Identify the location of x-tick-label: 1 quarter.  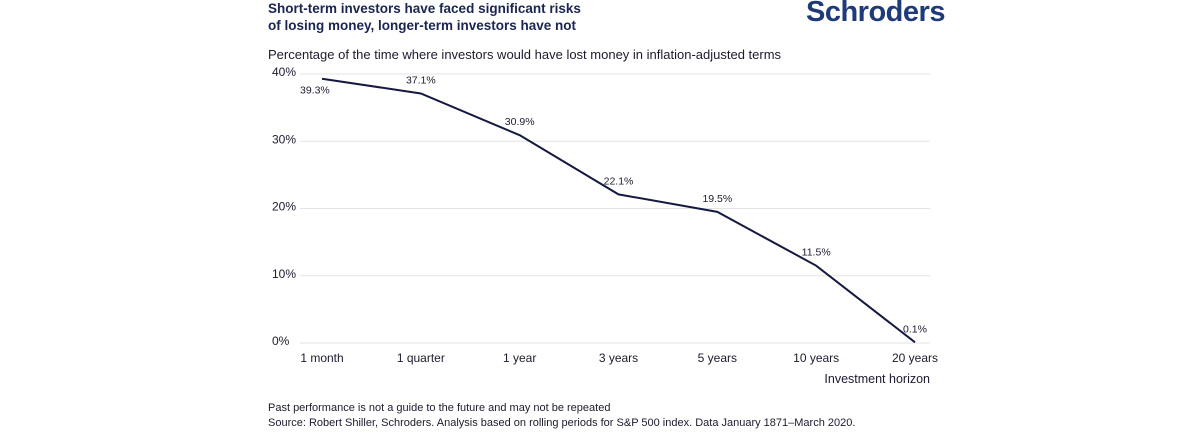
(421, 358).